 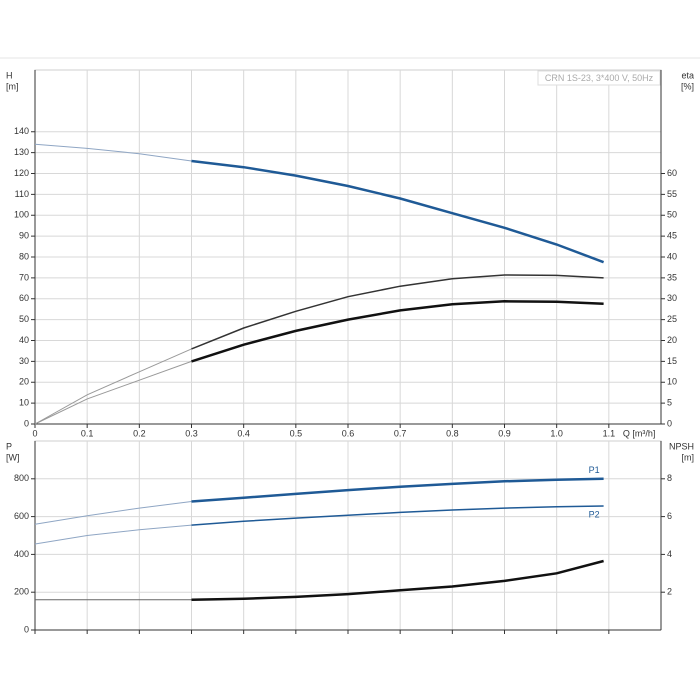 I want to click on series-label: P2, so click(x=594, y=514).